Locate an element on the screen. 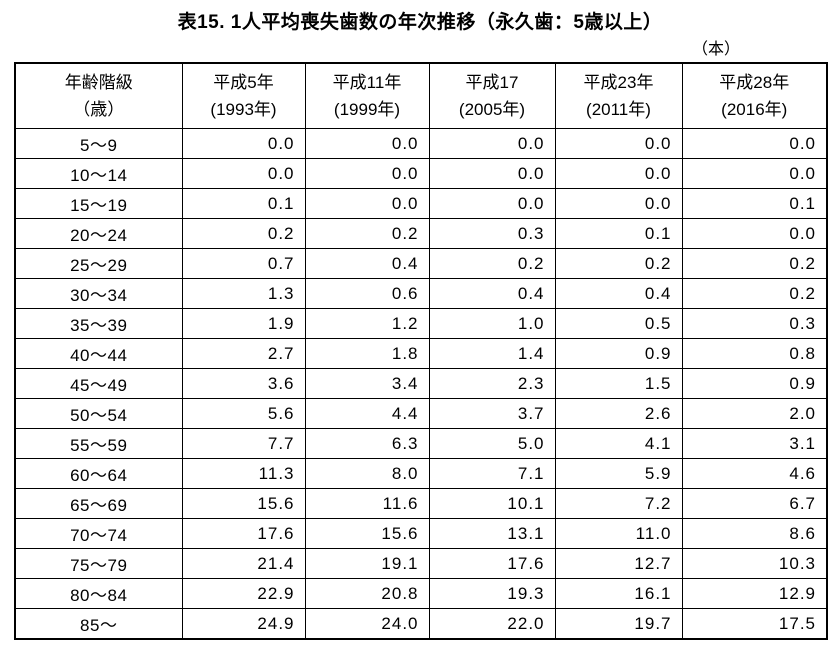  age-cell: 75～79 is located at coordinates (98, 563).